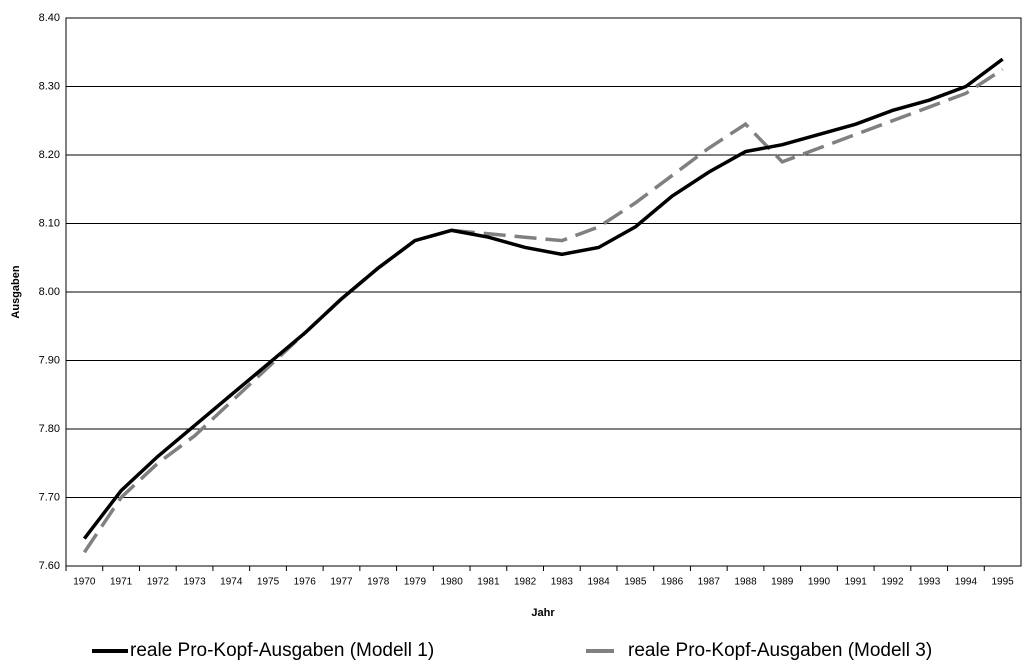  Describe the element at coordinates (268, 582) in the screenshot. I see `x-tick-label: 1975` at that location.